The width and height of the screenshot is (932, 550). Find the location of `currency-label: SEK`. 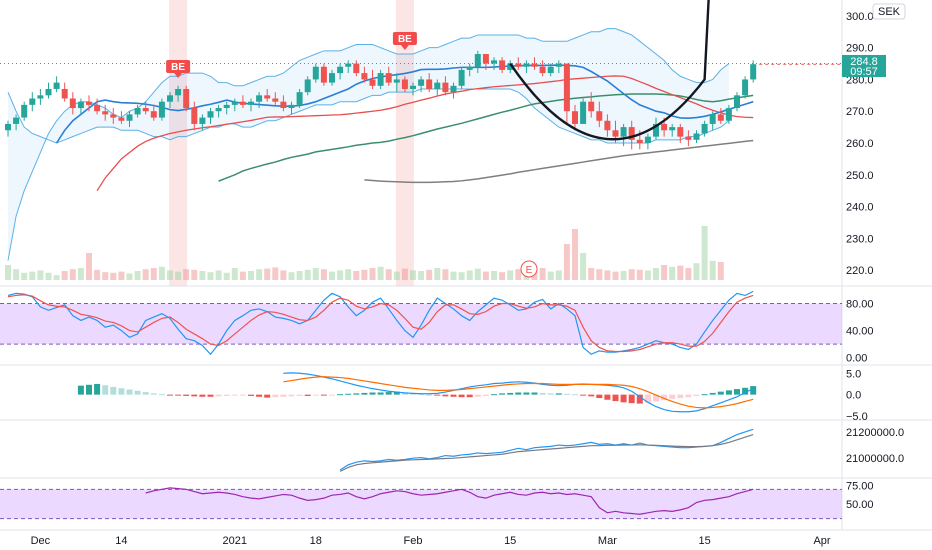

currency-label: SEK is located at coordinates (889, 11).